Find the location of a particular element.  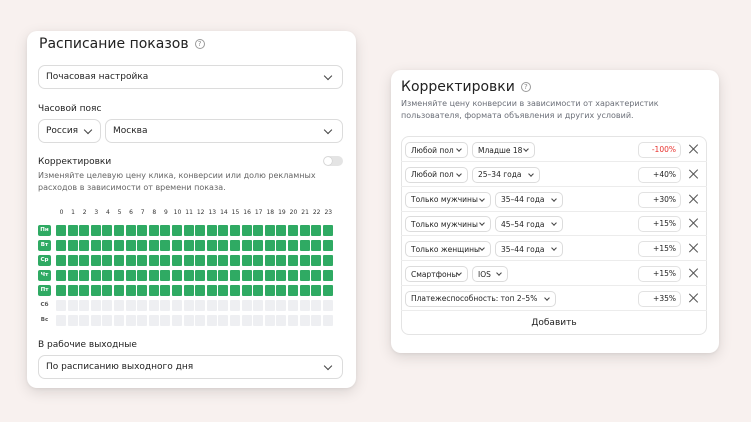

add-correction-button: Добавить is located at coordinates (554, 323).